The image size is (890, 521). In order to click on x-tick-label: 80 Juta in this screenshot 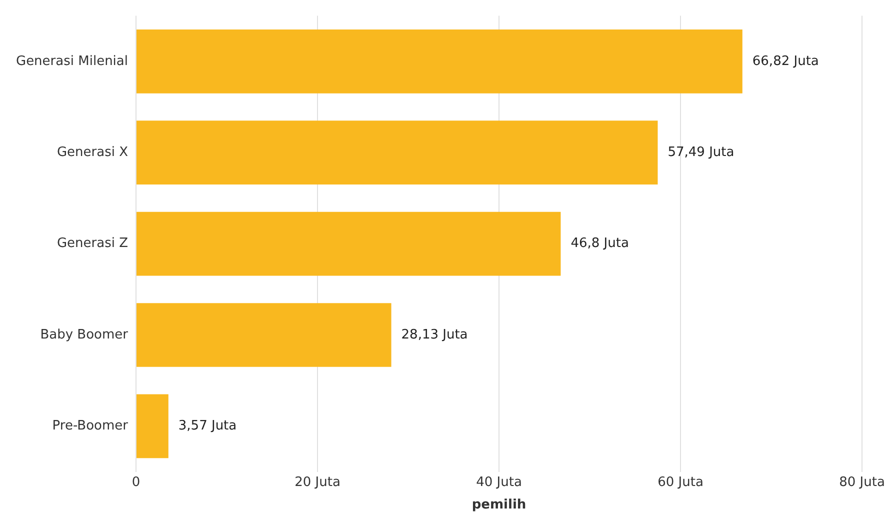, I will do `click(862, 482)`.